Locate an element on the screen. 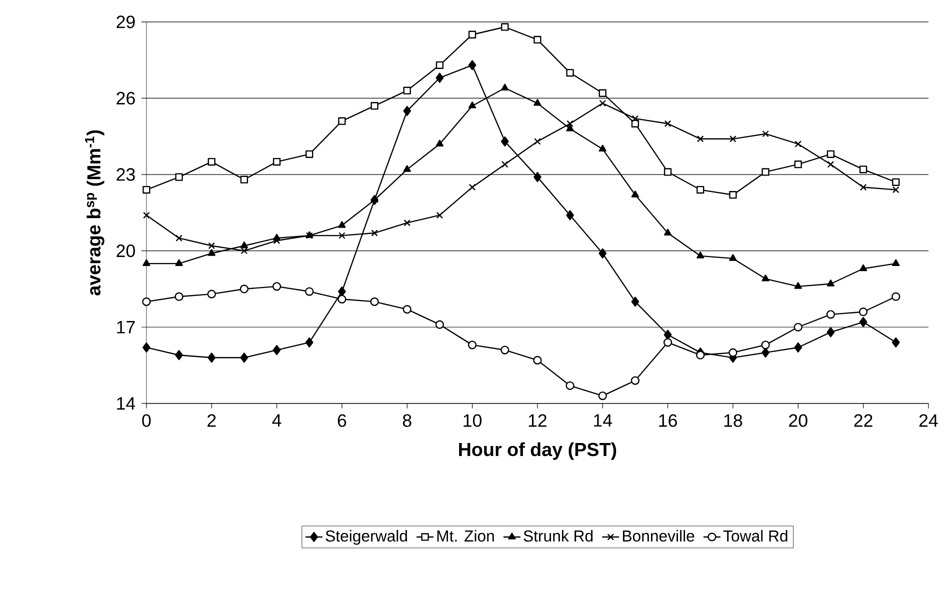 Image resolution: width=944 pixels, height=599 pixels. y-axis-title: average b$^{sp}$ (Mm$^{-1}$) is located at coordinates (94, 213).